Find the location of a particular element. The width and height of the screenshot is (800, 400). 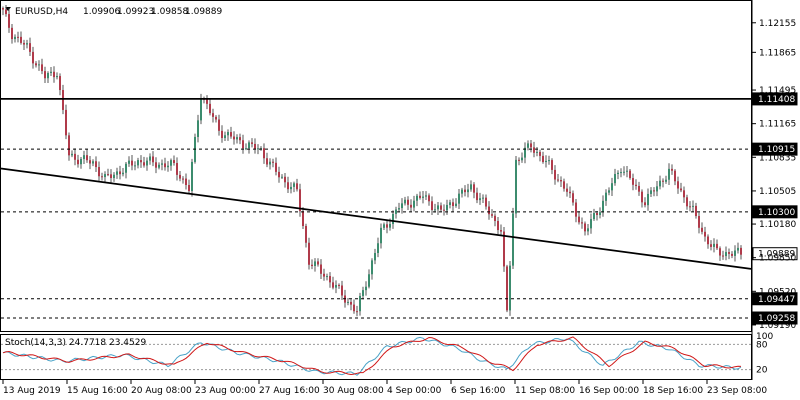

level-price-label: 1.10915 is located at coordinates (776, 150).